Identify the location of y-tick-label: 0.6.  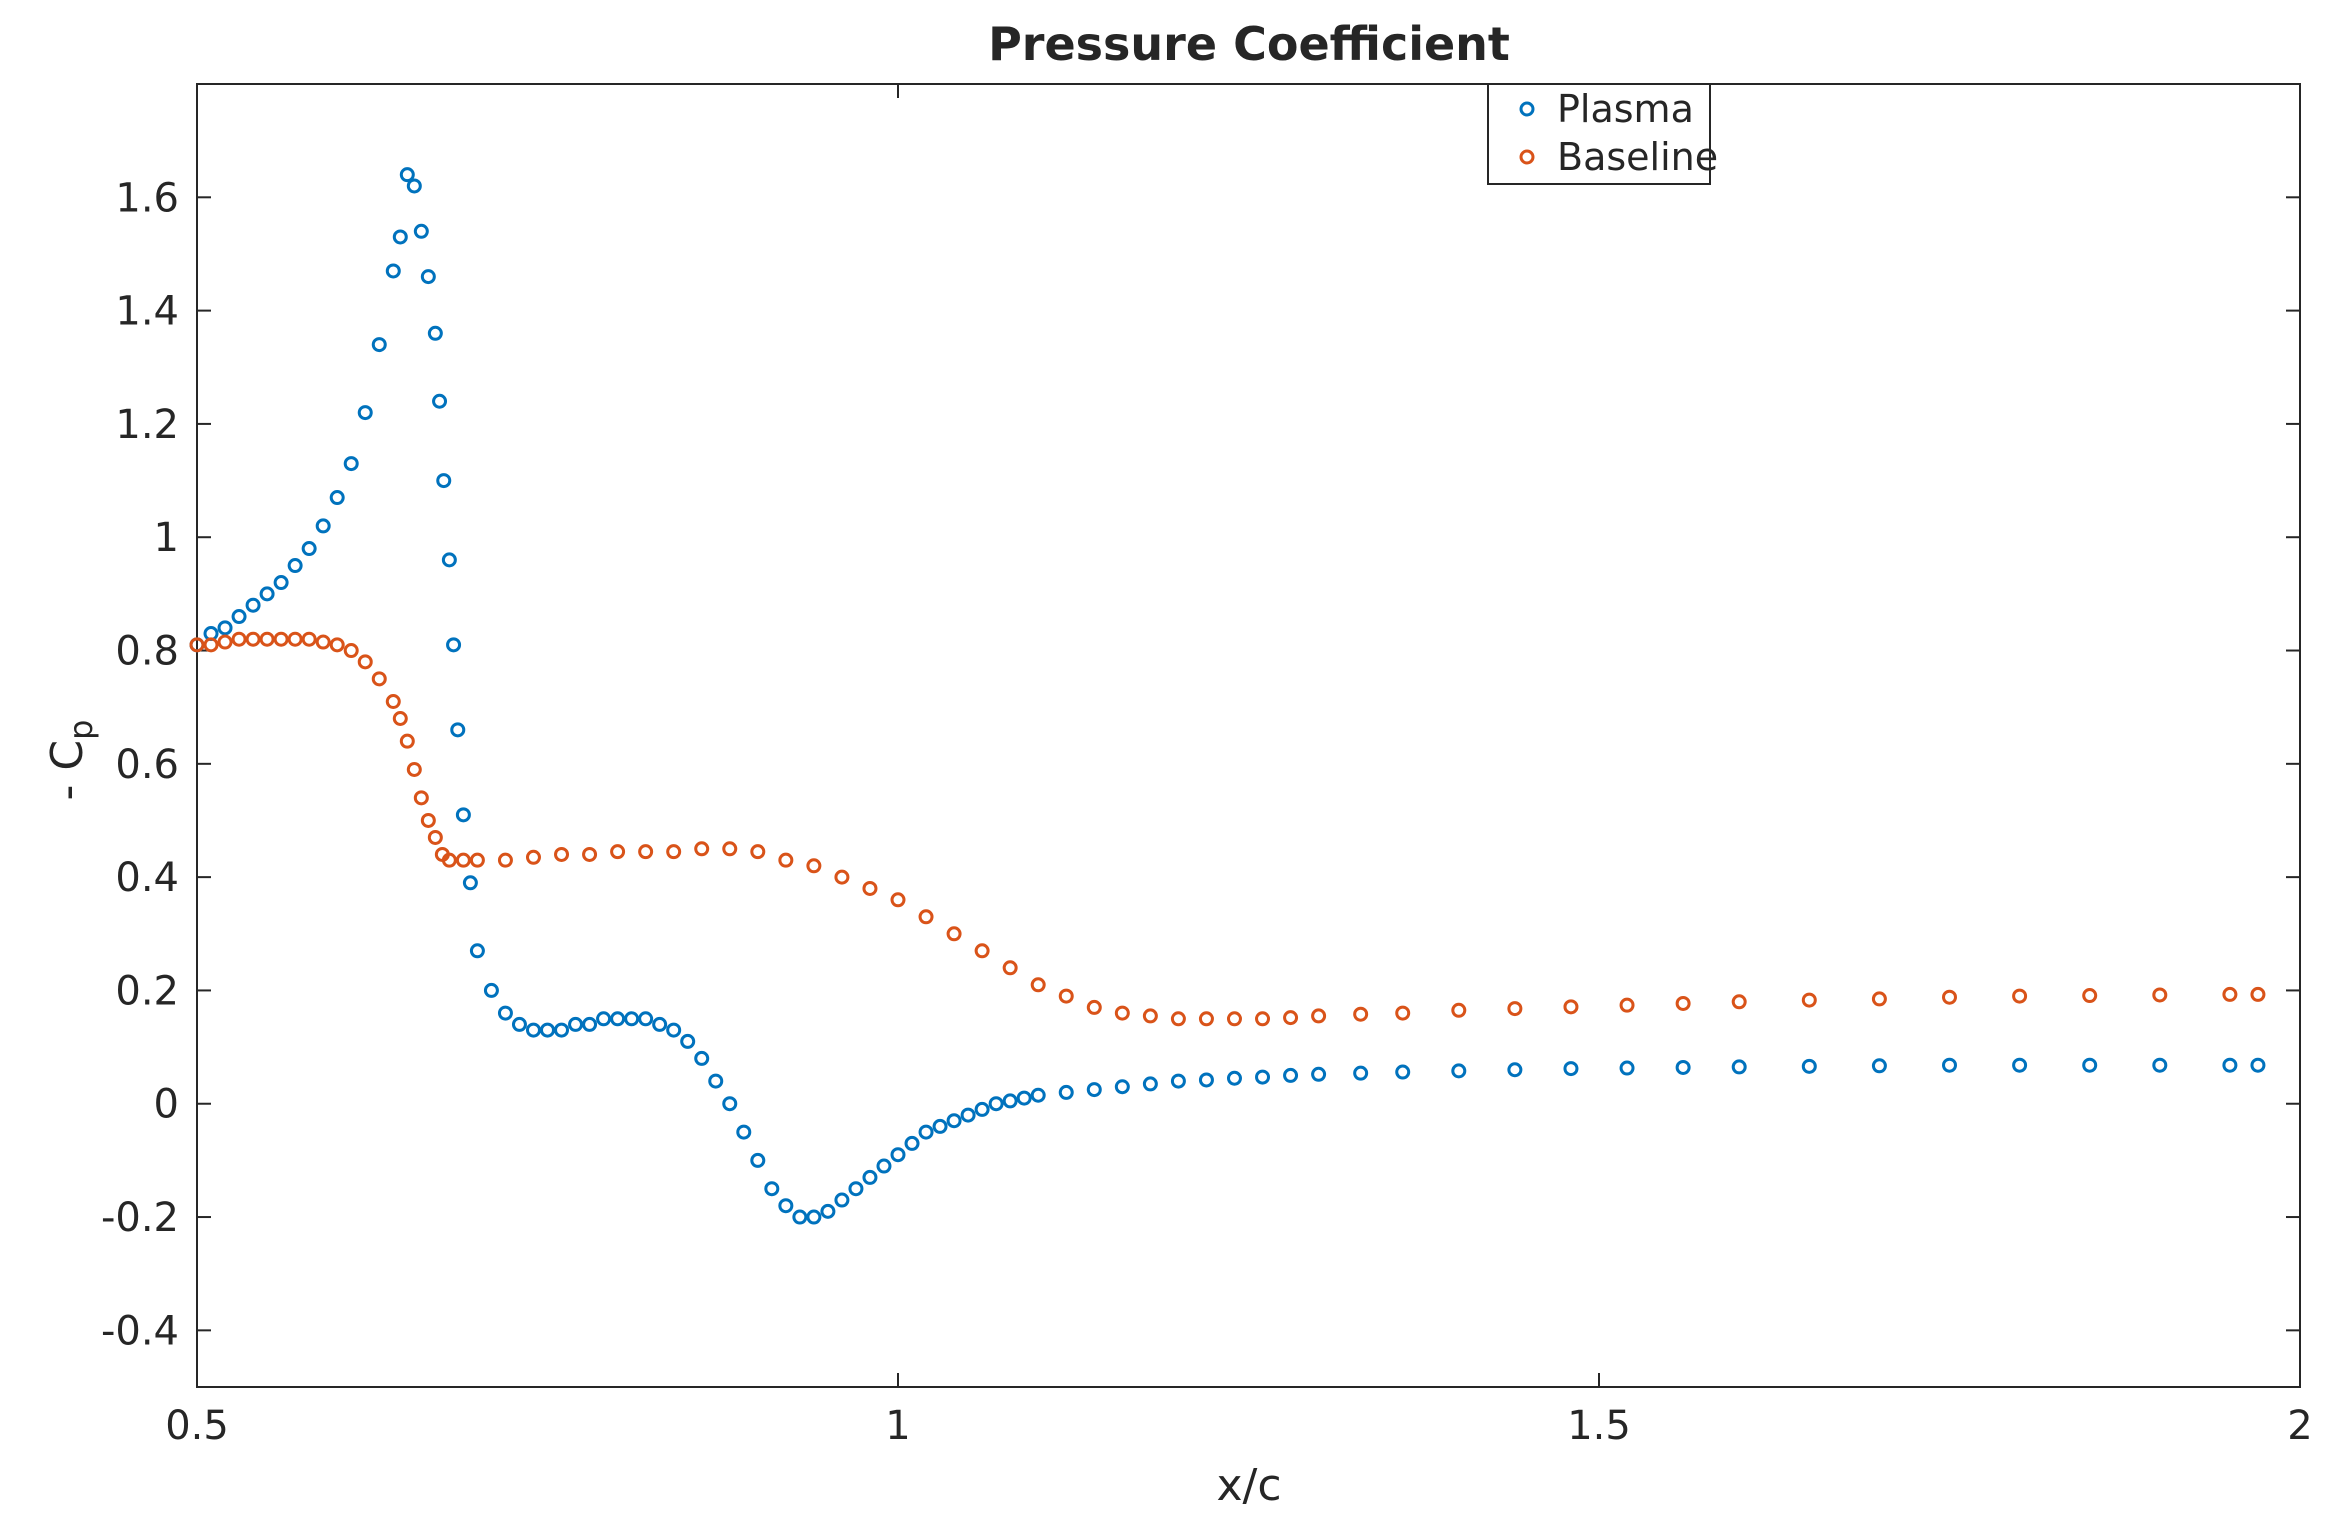
(147, 765).